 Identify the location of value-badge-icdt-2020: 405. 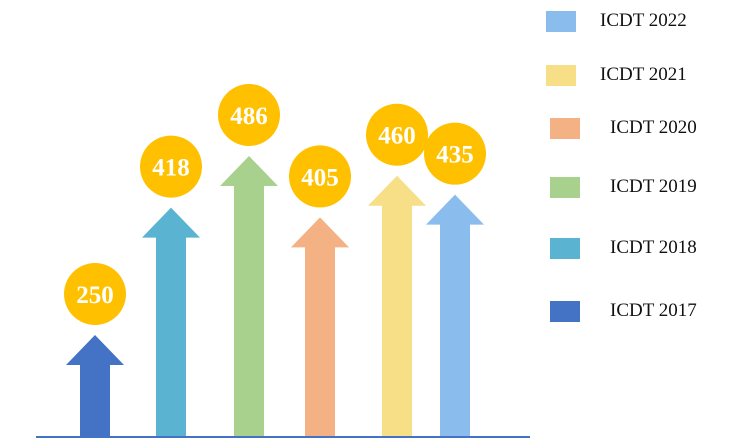
(320, 176).